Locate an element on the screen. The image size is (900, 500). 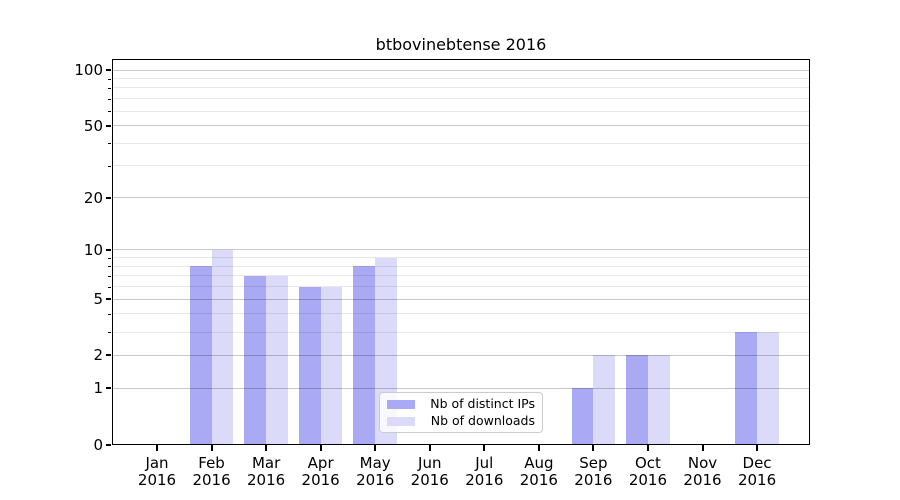
x-tick-month-jul: Jul is located at coordinates (484, 463).